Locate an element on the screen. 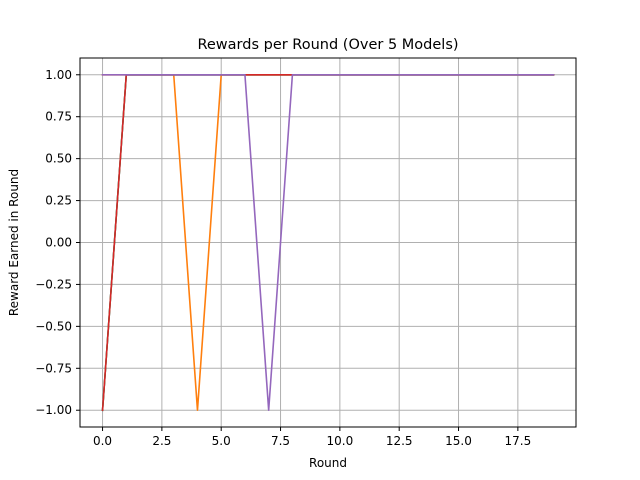 The height and width of the screenshot is (480, 640). y-tick-label: 0.75 is located at coordinates (58, 117).